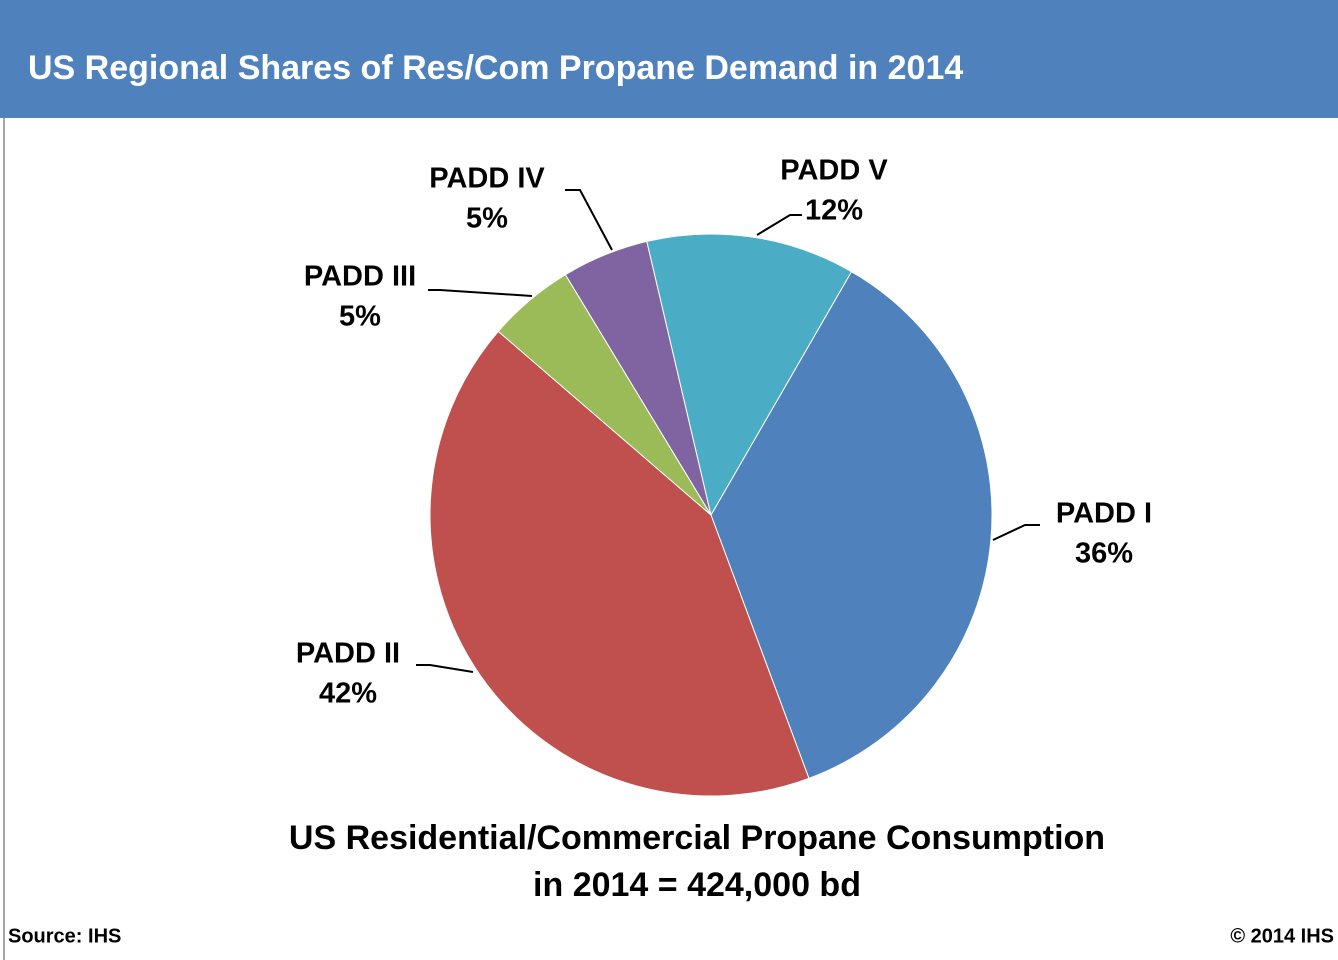 This screenshot has height=960, width=1338. Describe the element at coordinates (360, 277) in the screenshot. I see `slice-label: PADD III` at that location.